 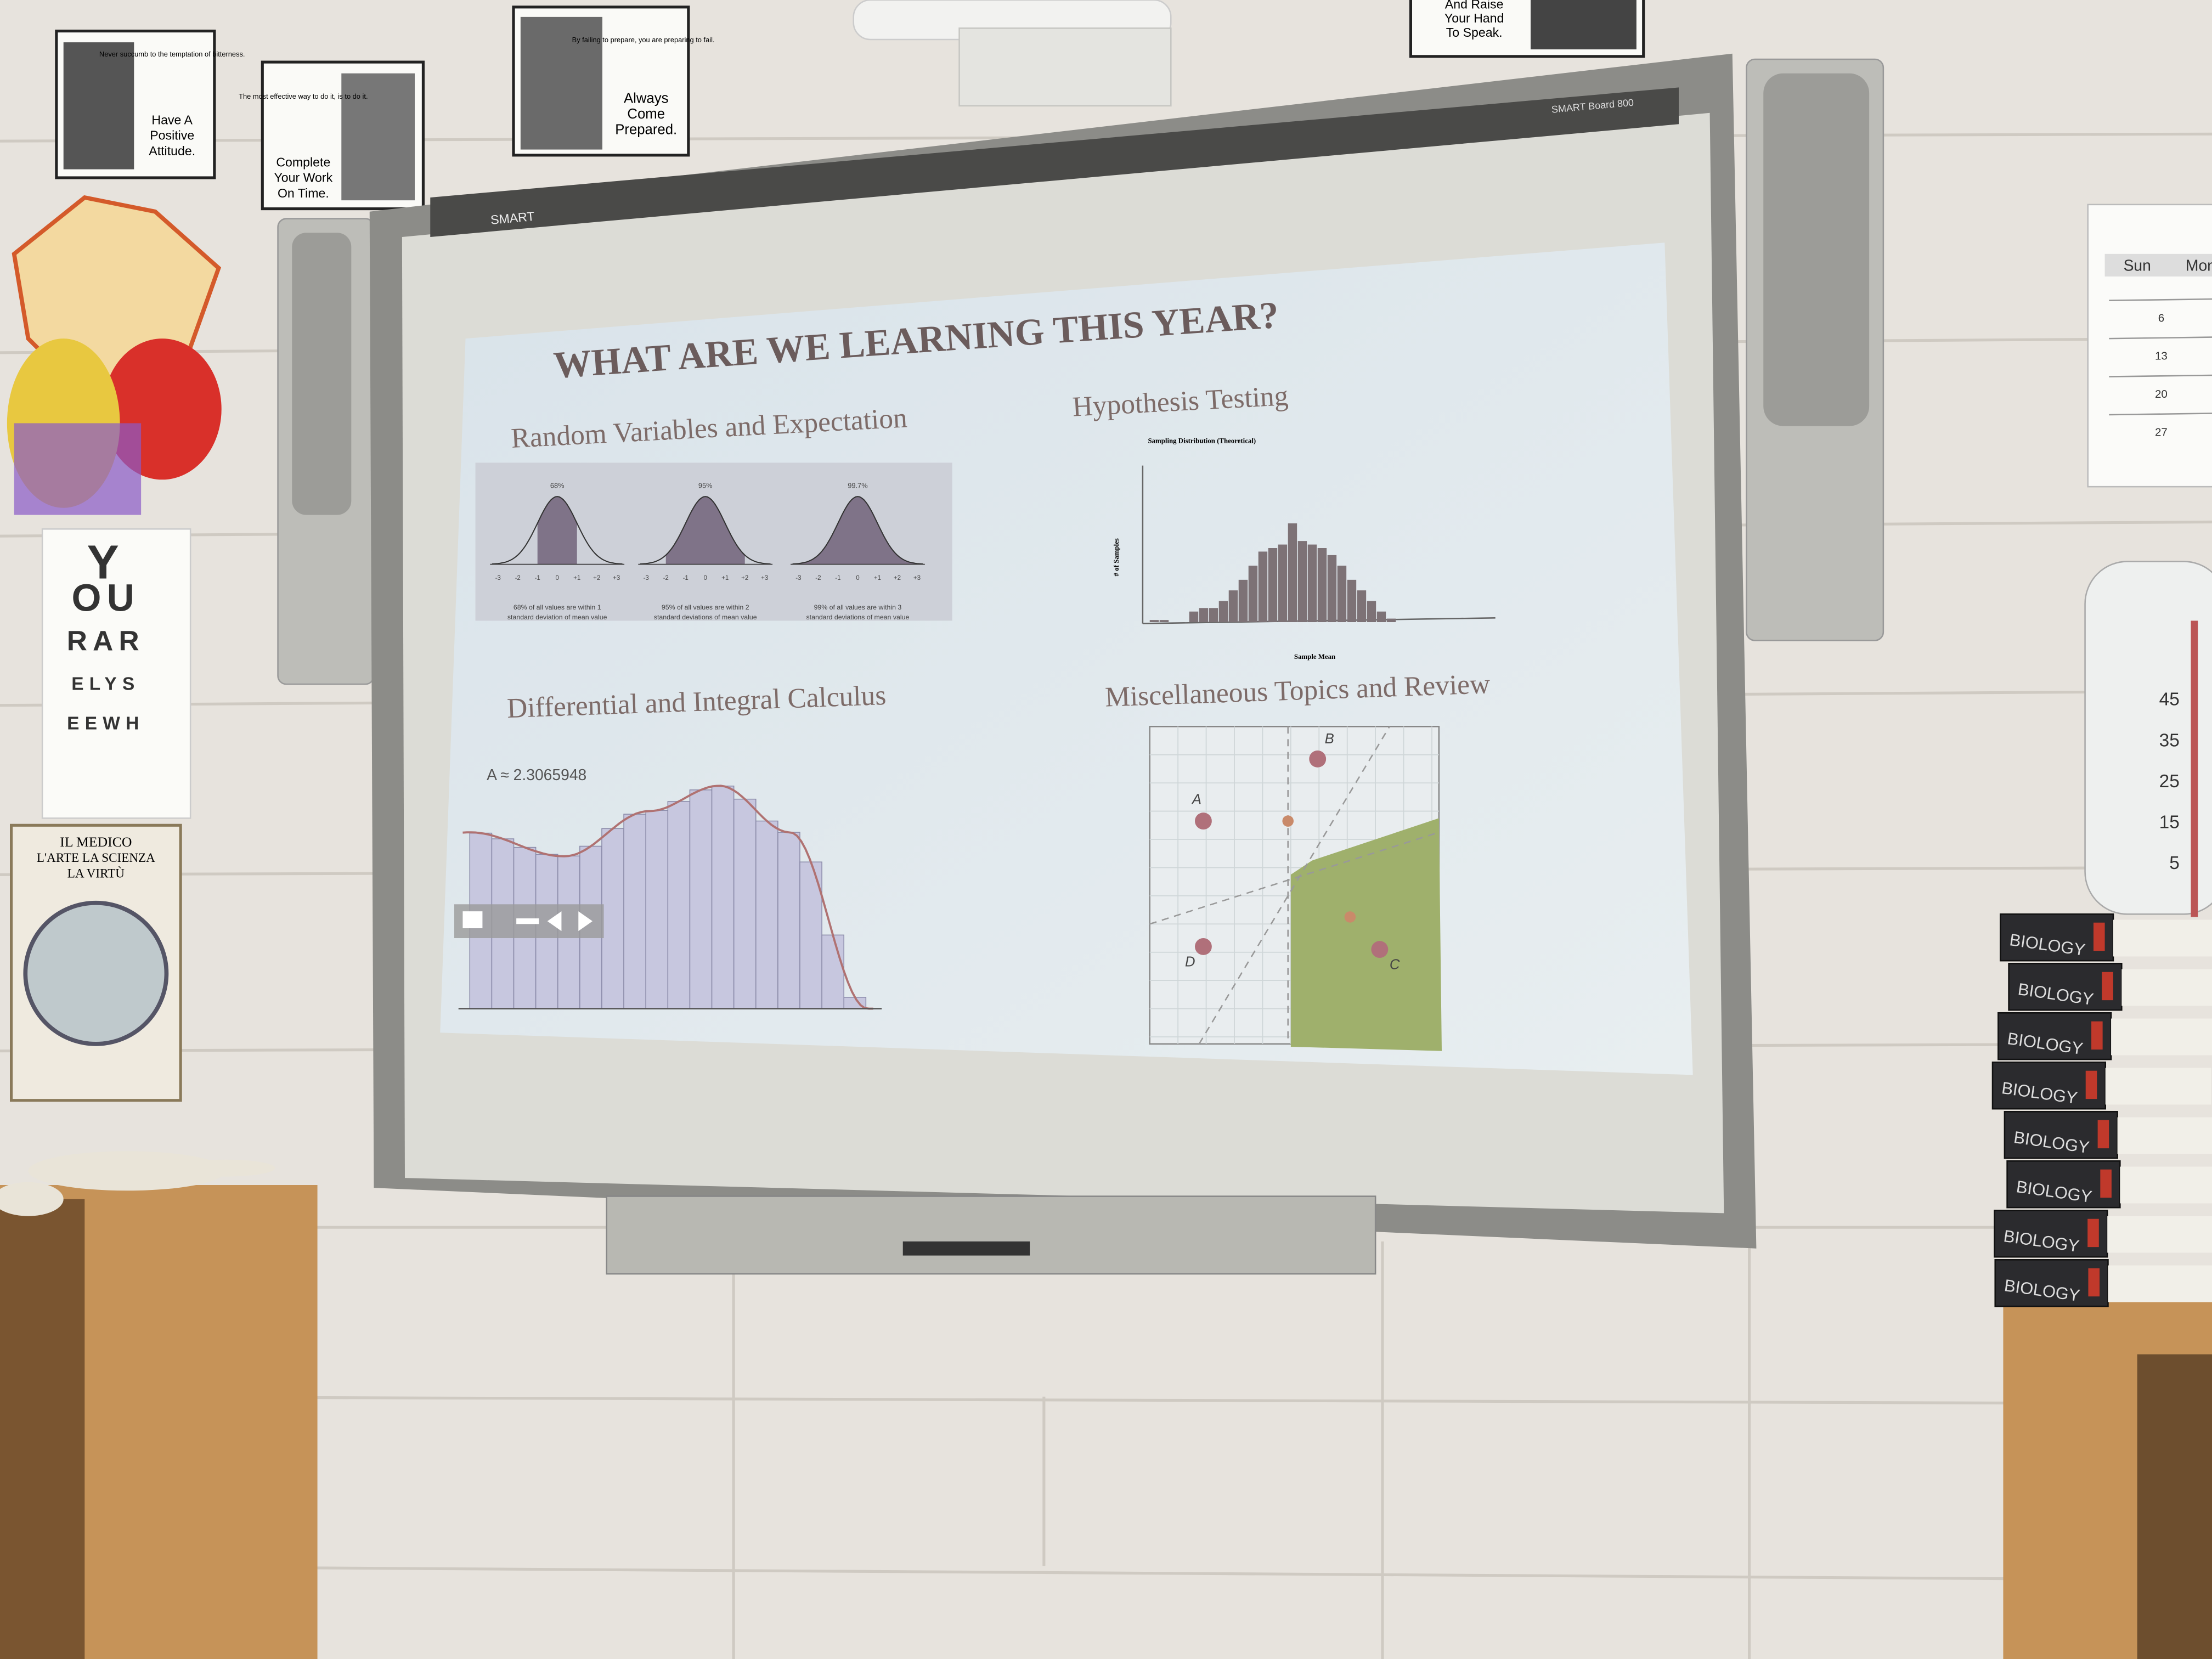 I want to click on pen-tray, so click(x=991, y=1235).